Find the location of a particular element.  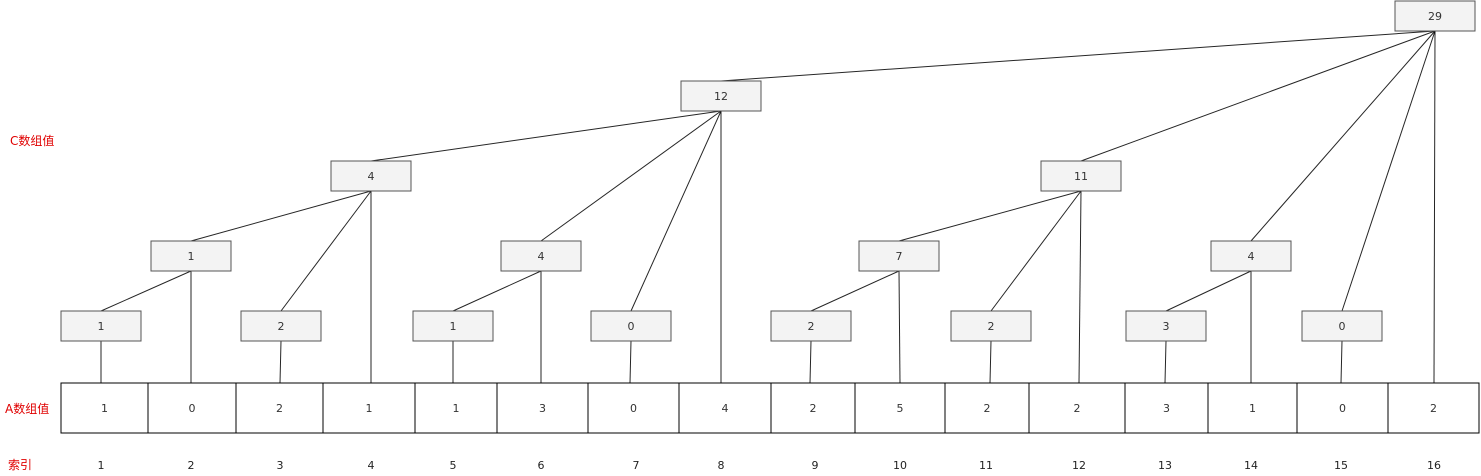

c-node-value-c15: 0 is located at coordinates (1342, 326).